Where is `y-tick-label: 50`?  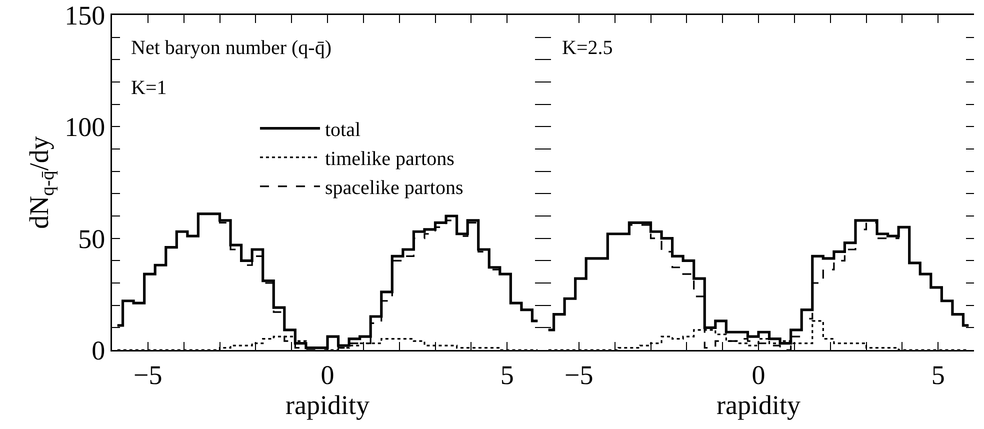
y-tick-label: 50 is located at coordinates (92, 239).